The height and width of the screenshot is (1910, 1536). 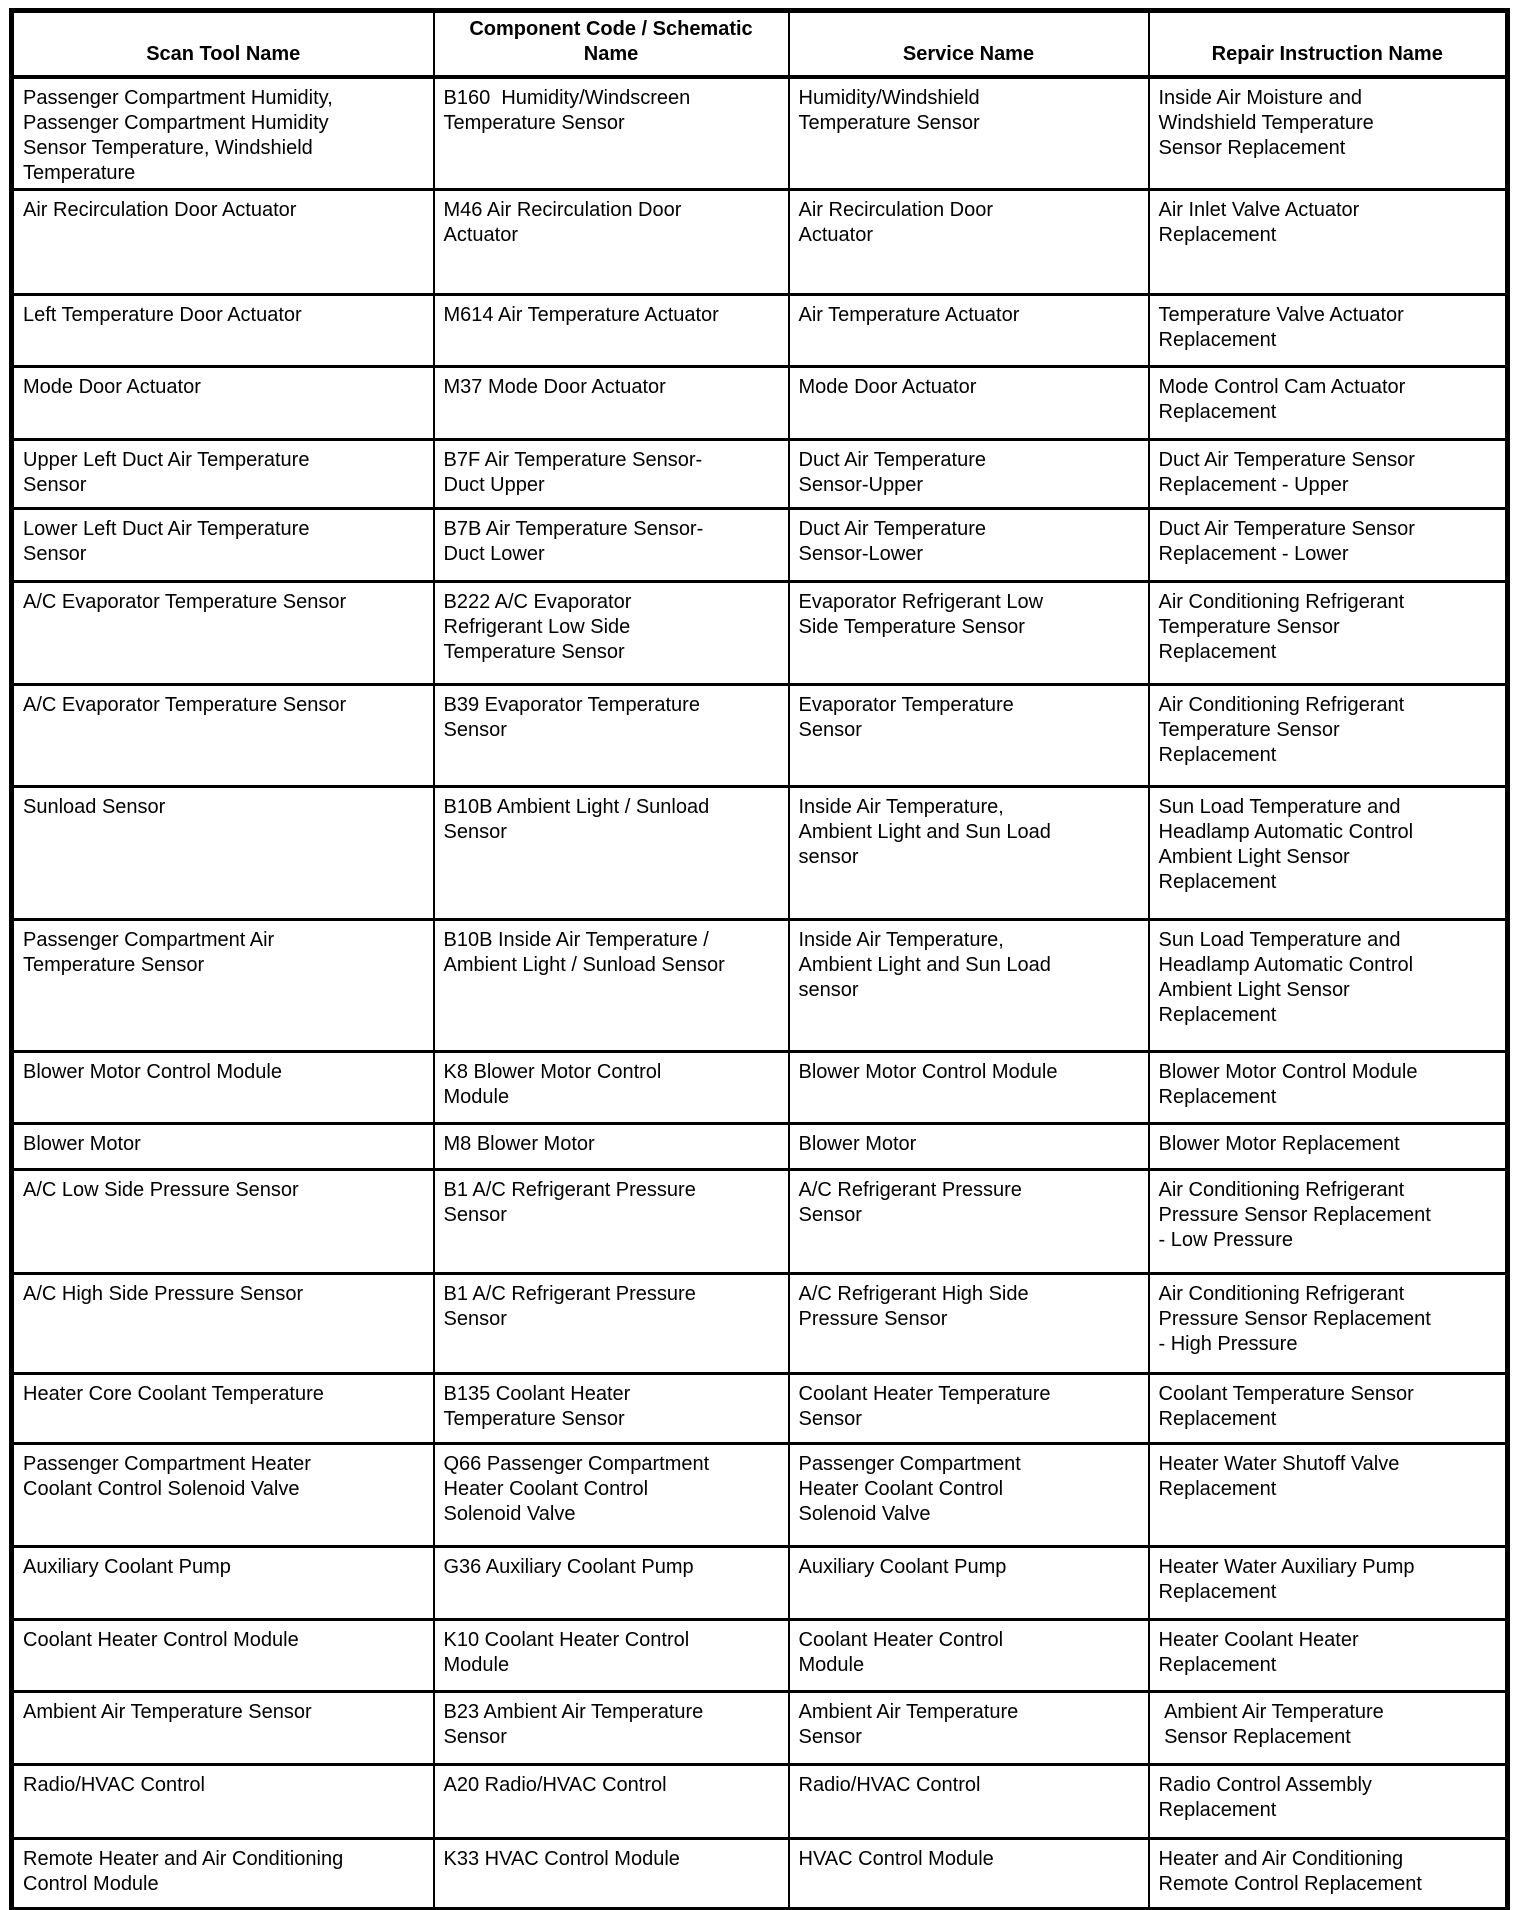 What do you see at coordinates (611, 1801) in the screenshot?
I see `cell-component-code: A20 Radio/HVAC Control` at bounding box center [611, 1801].